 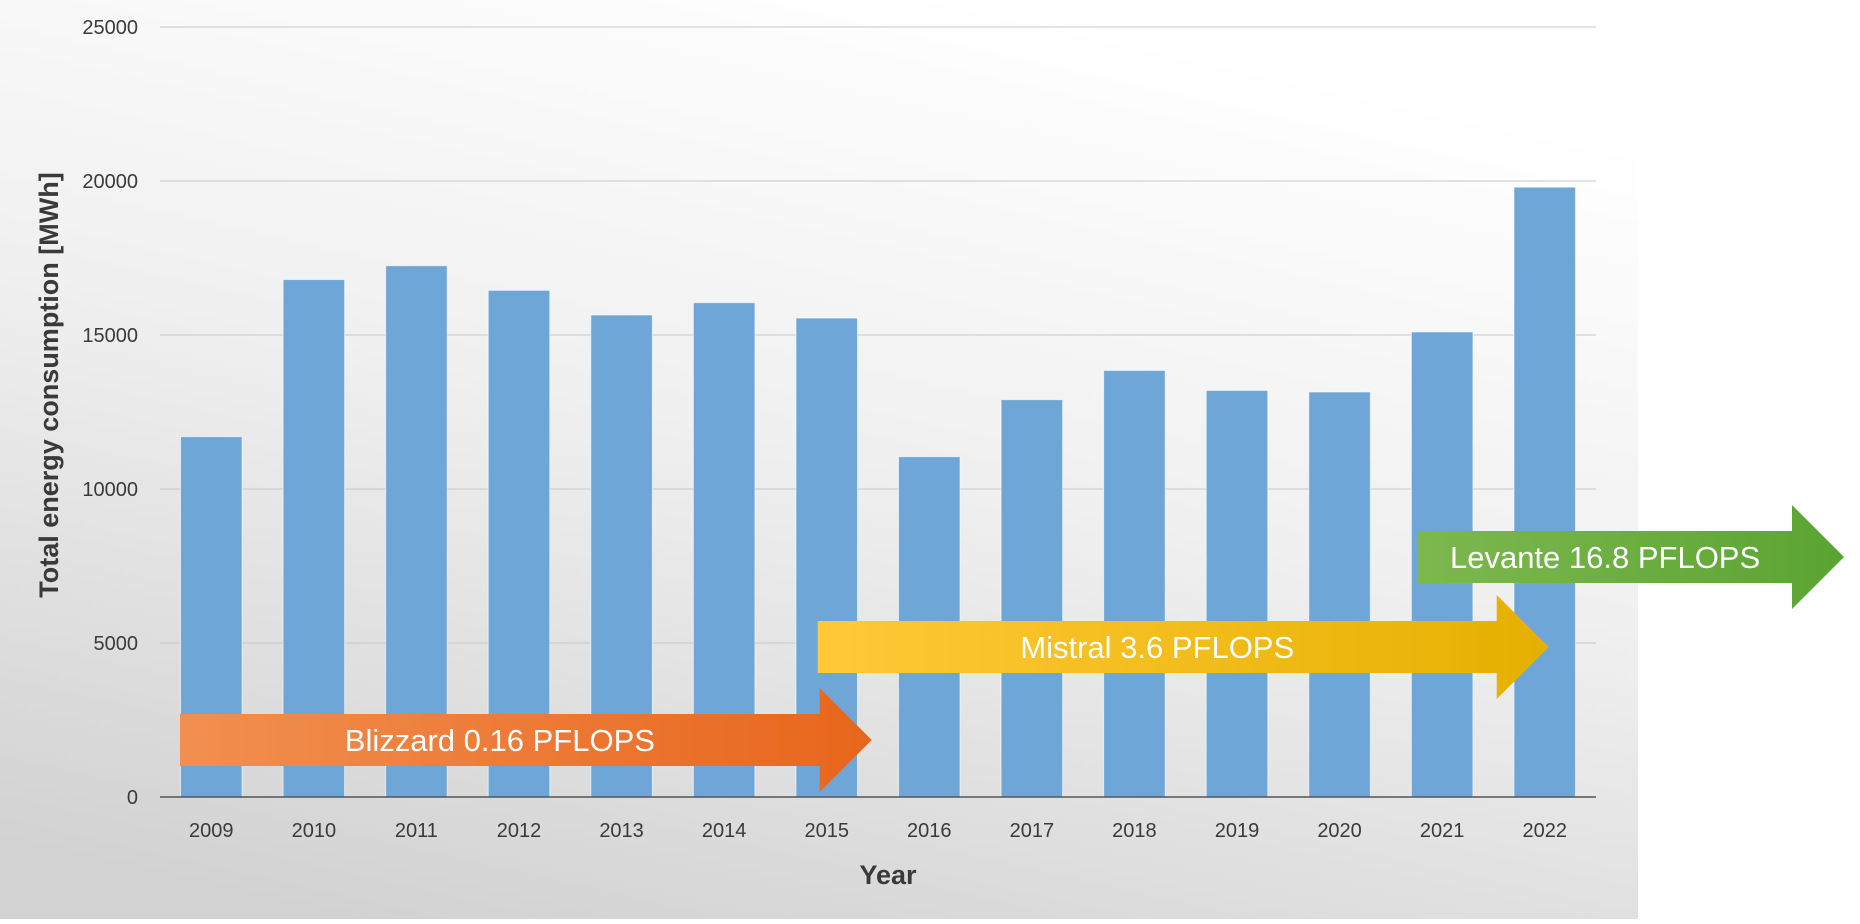 I want to click on x-tick-label: 2018, so click(x=1134, y=831).